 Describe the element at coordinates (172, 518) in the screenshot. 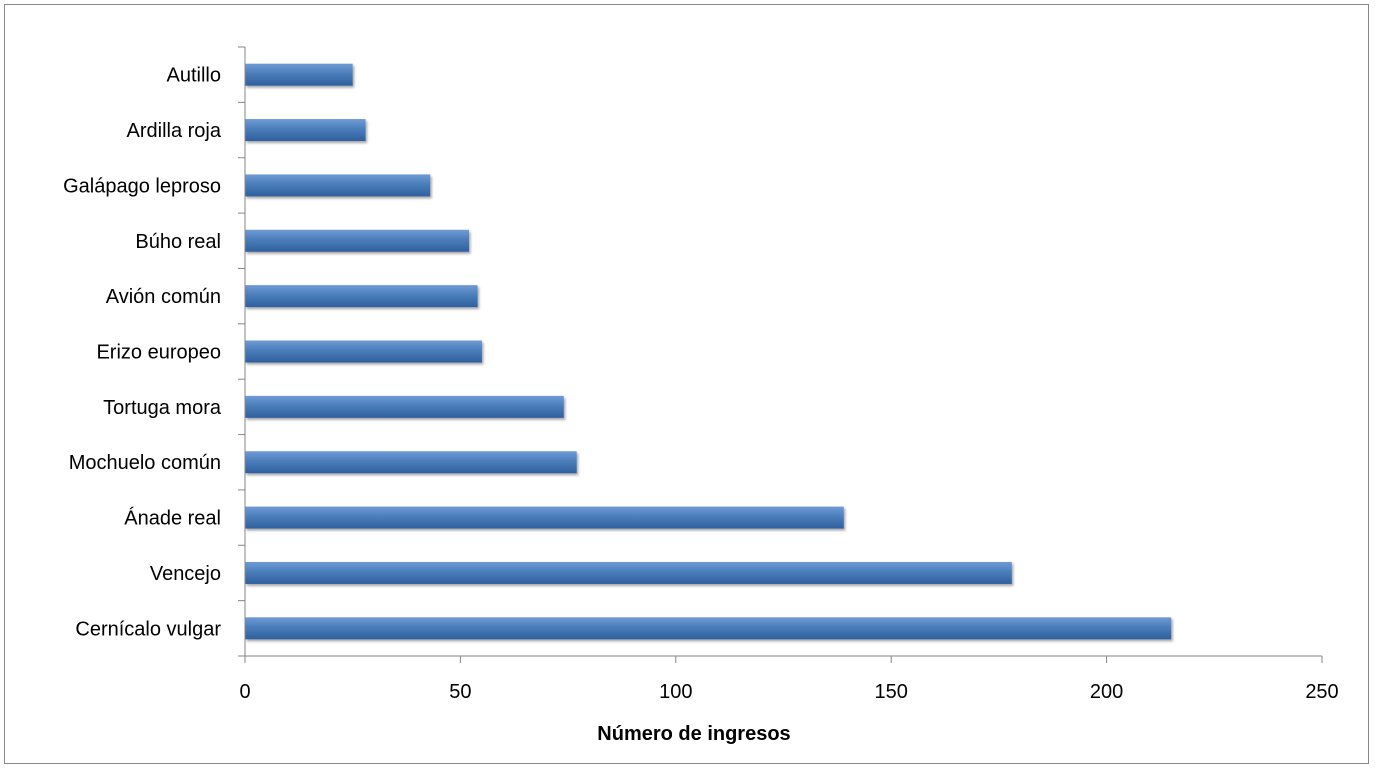

I see `category-label: Ánade real` at that location.